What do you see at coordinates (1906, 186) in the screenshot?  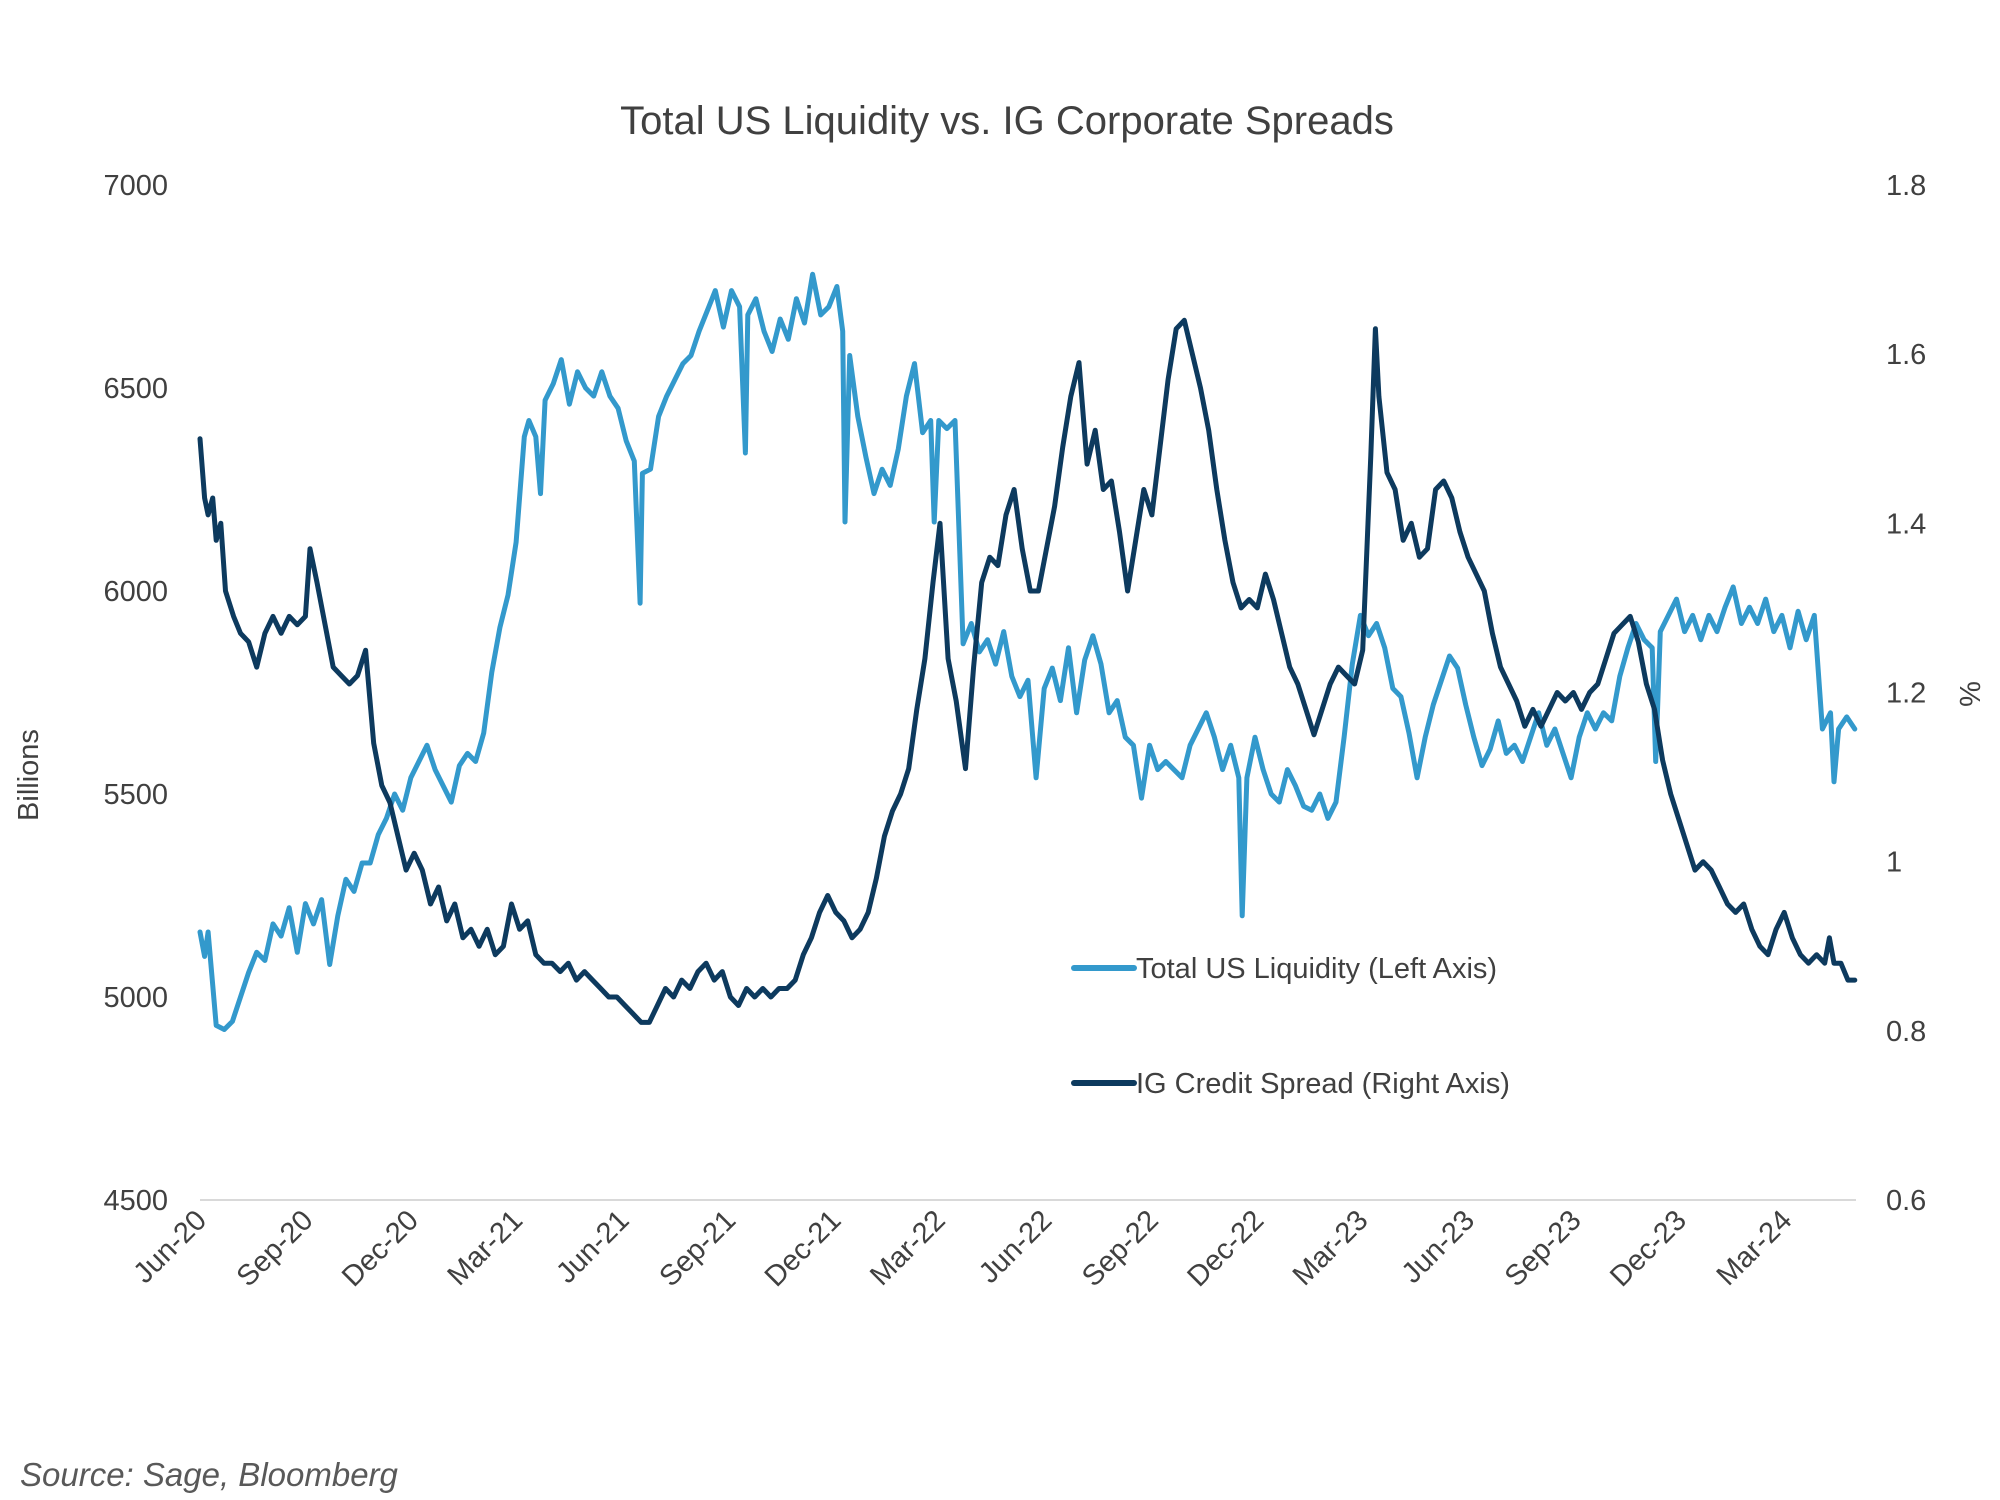 I see `right-tick-label: 1.8` at bounding box center [1906, 186].